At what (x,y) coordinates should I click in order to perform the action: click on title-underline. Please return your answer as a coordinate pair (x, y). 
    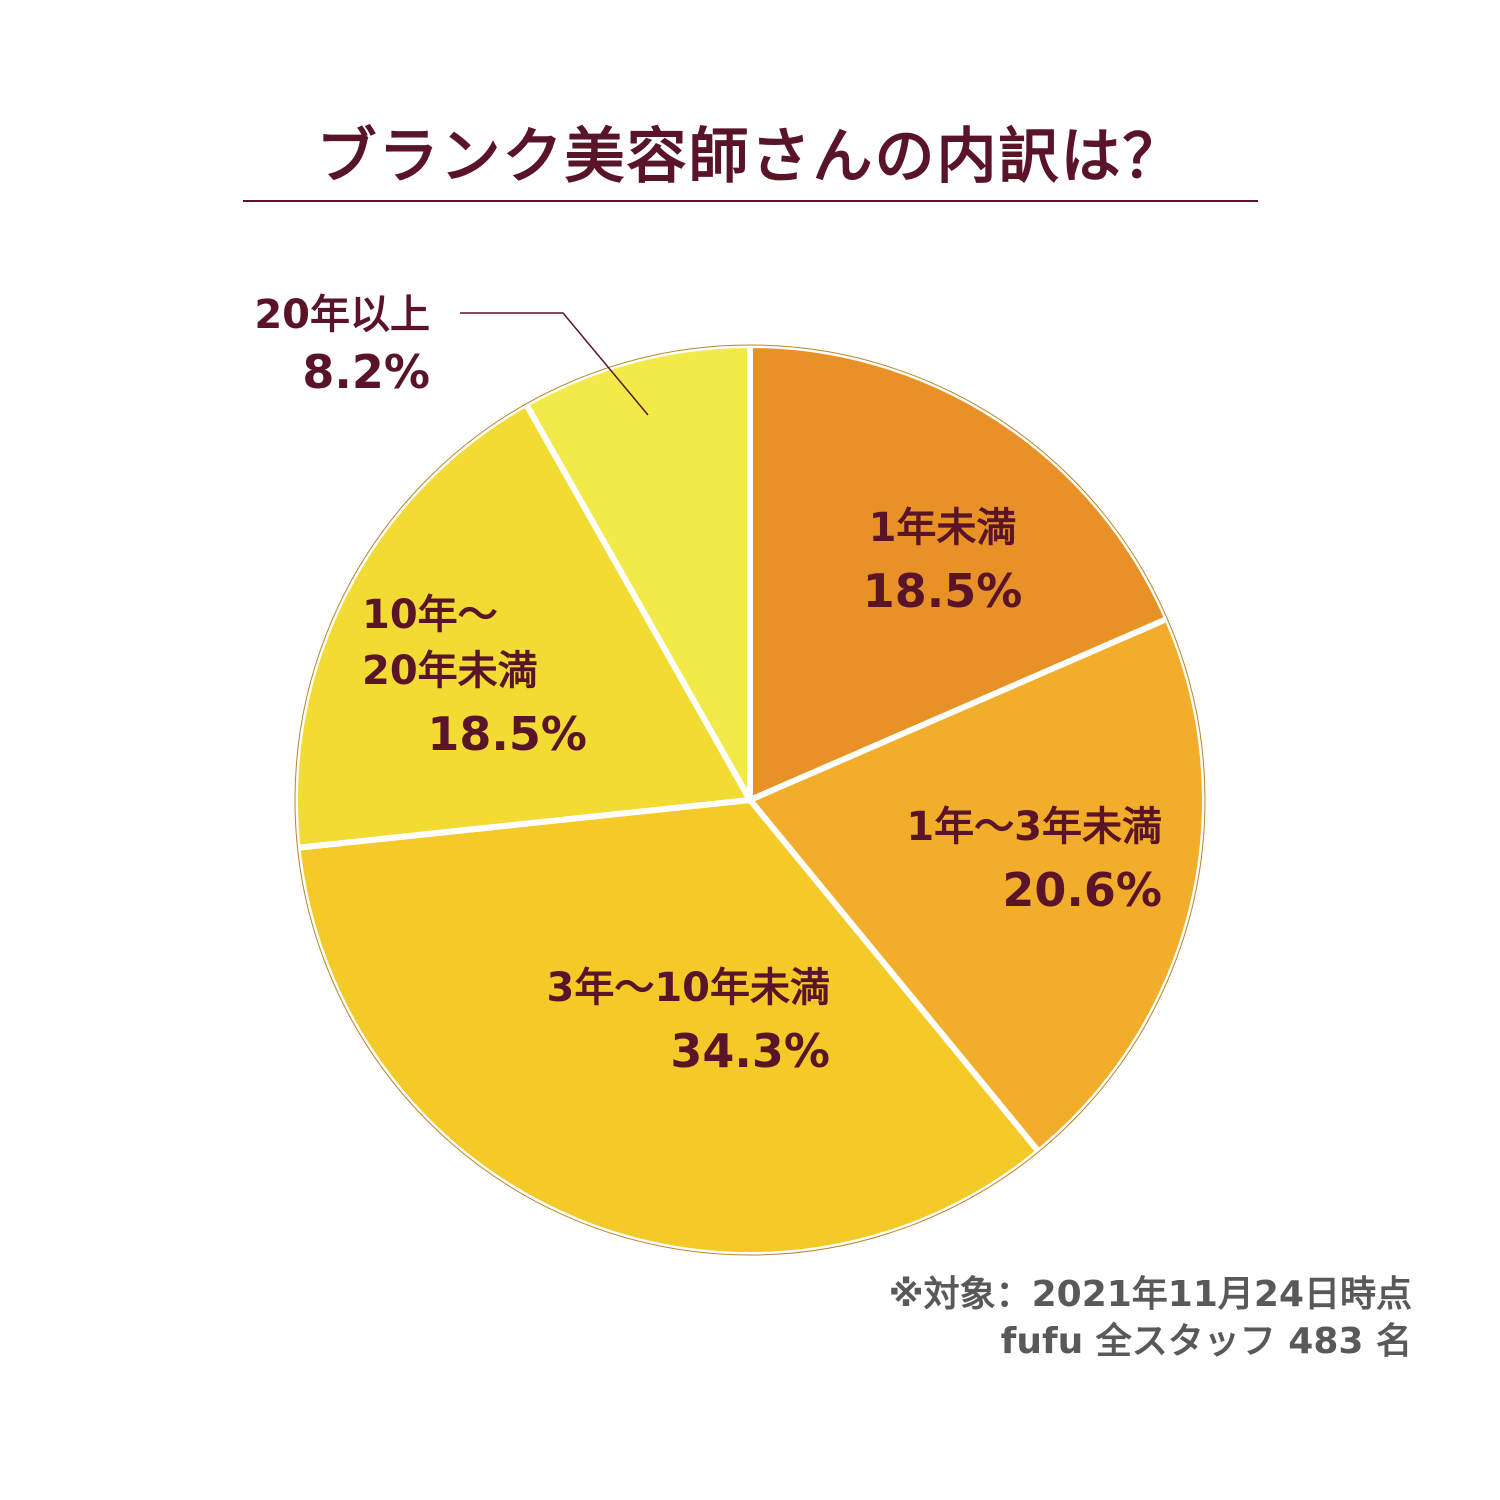
    Looking at the image, I should click on (750, 201).